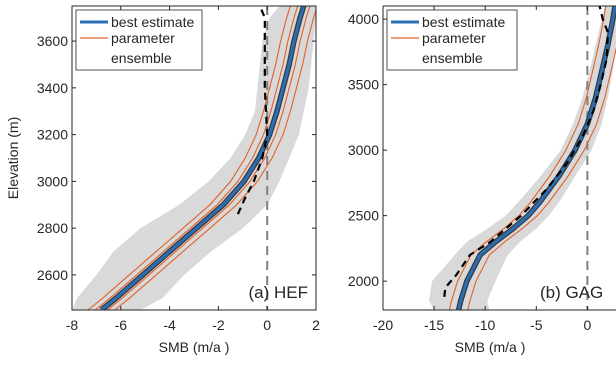 This screenshot has width=616, height=384. Describe the element at coordinates (52, 228) in the screenshot. I see `y-tick-label: 2800` at that location.